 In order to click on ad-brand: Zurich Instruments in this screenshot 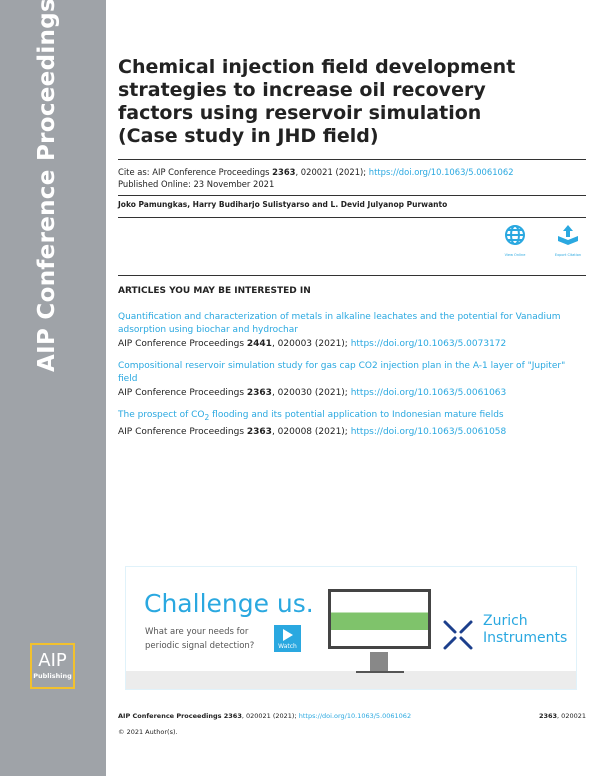, I will do `click(525, 629)`.